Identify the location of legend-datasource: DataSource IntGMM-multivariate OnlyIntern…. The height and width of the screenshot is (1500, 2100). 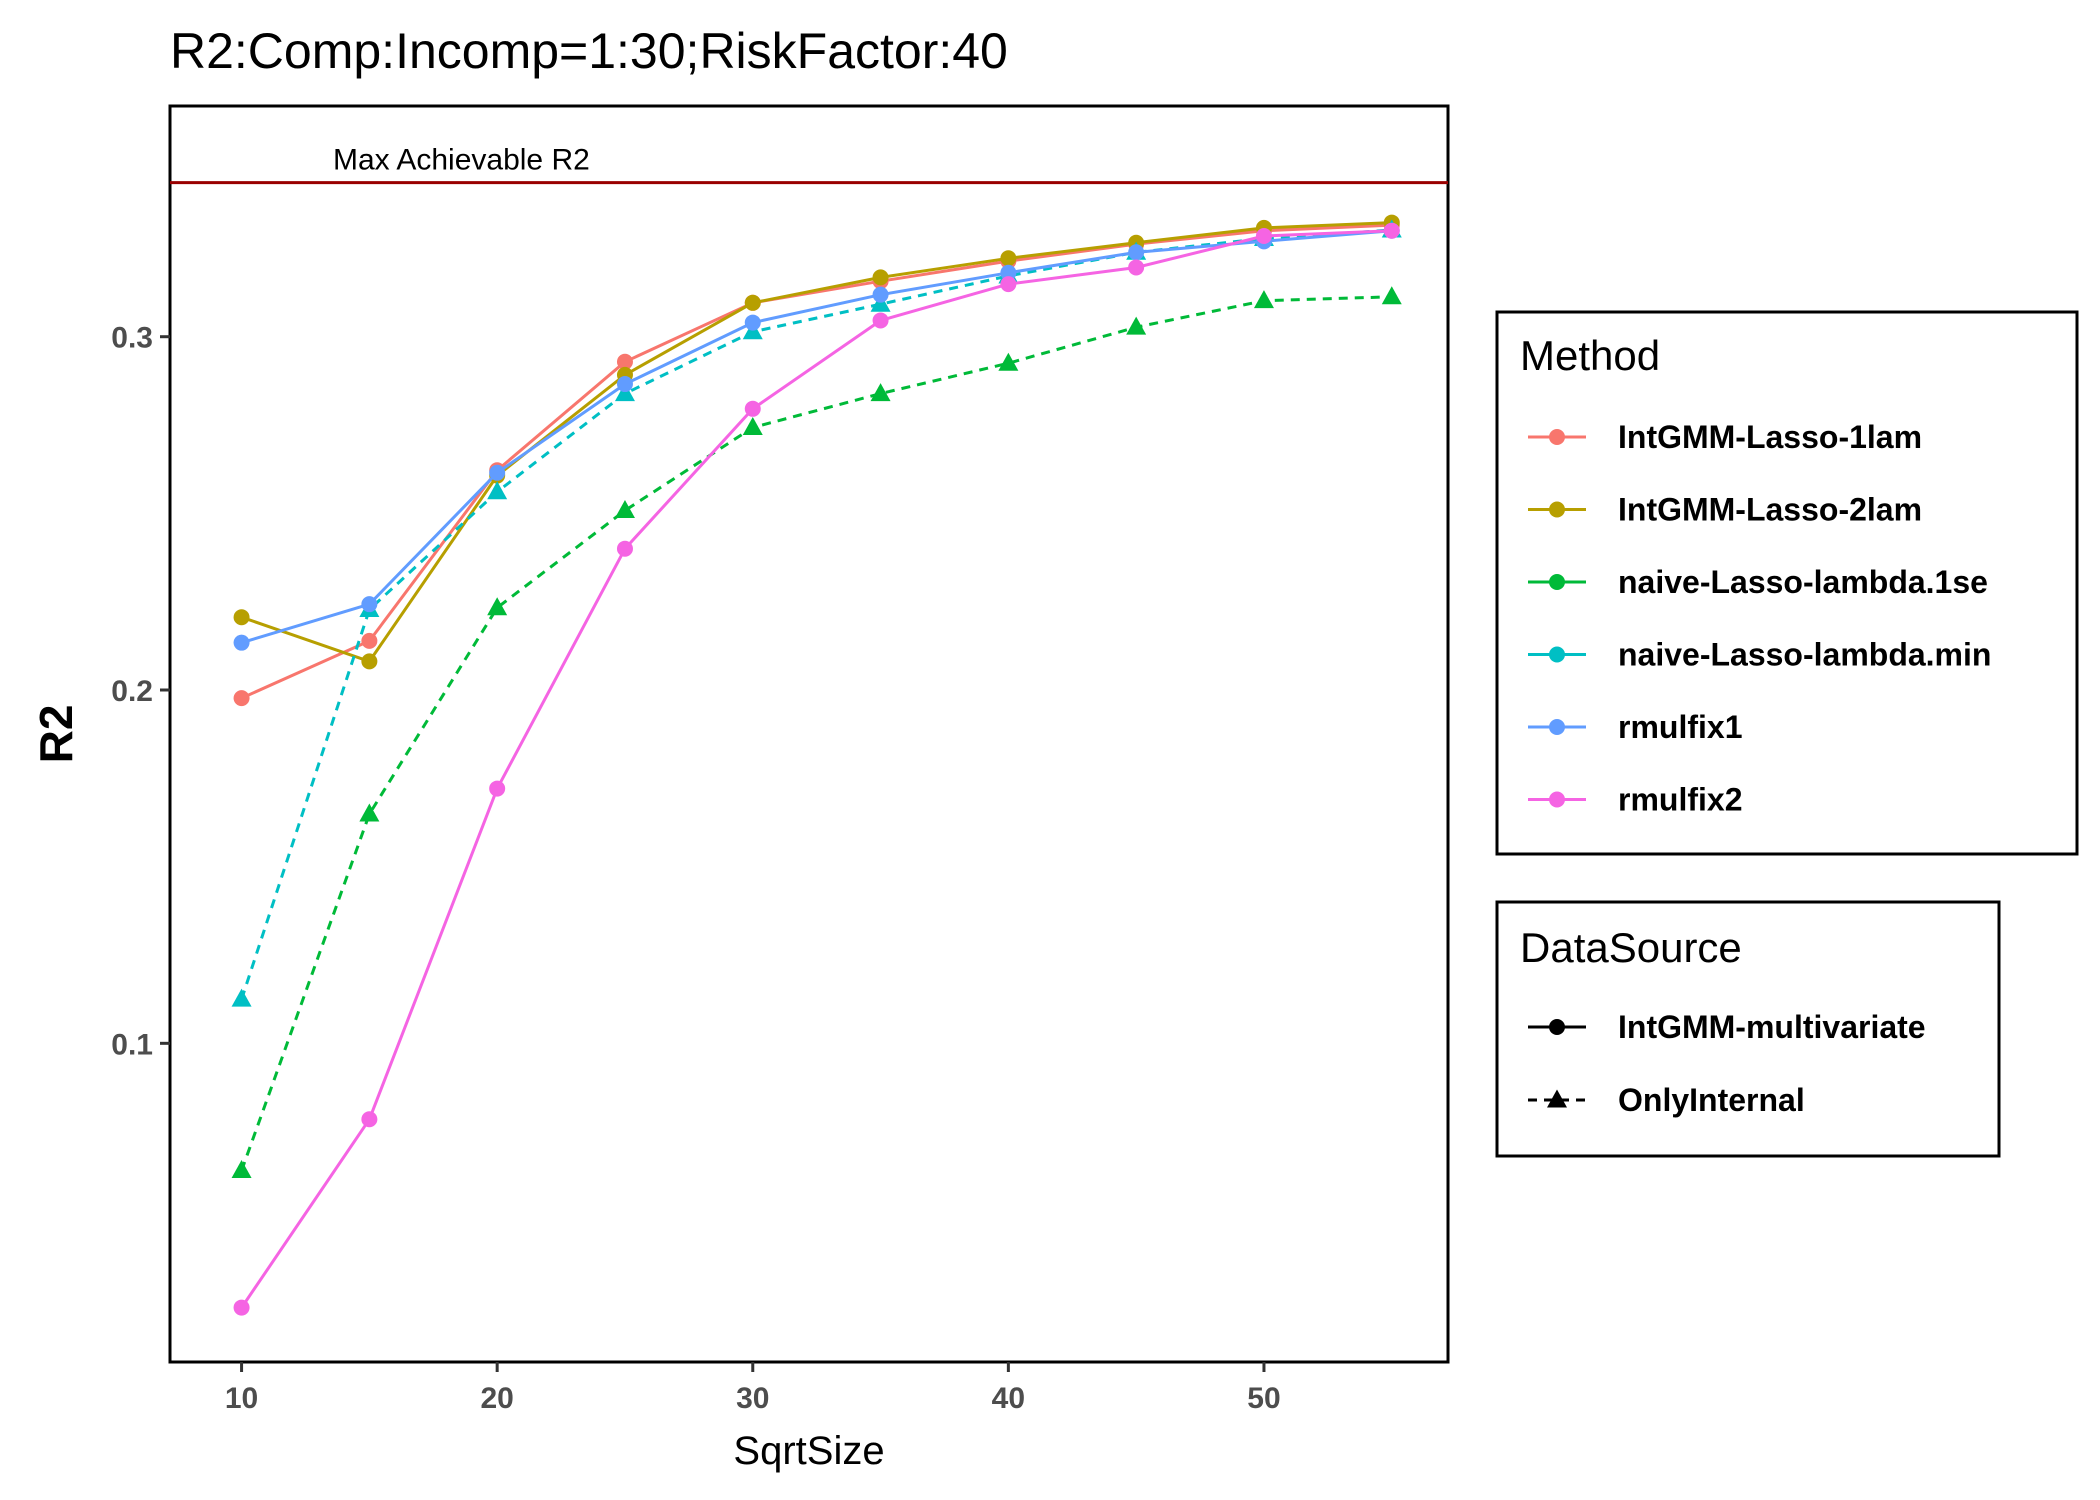
(1748, 1029).